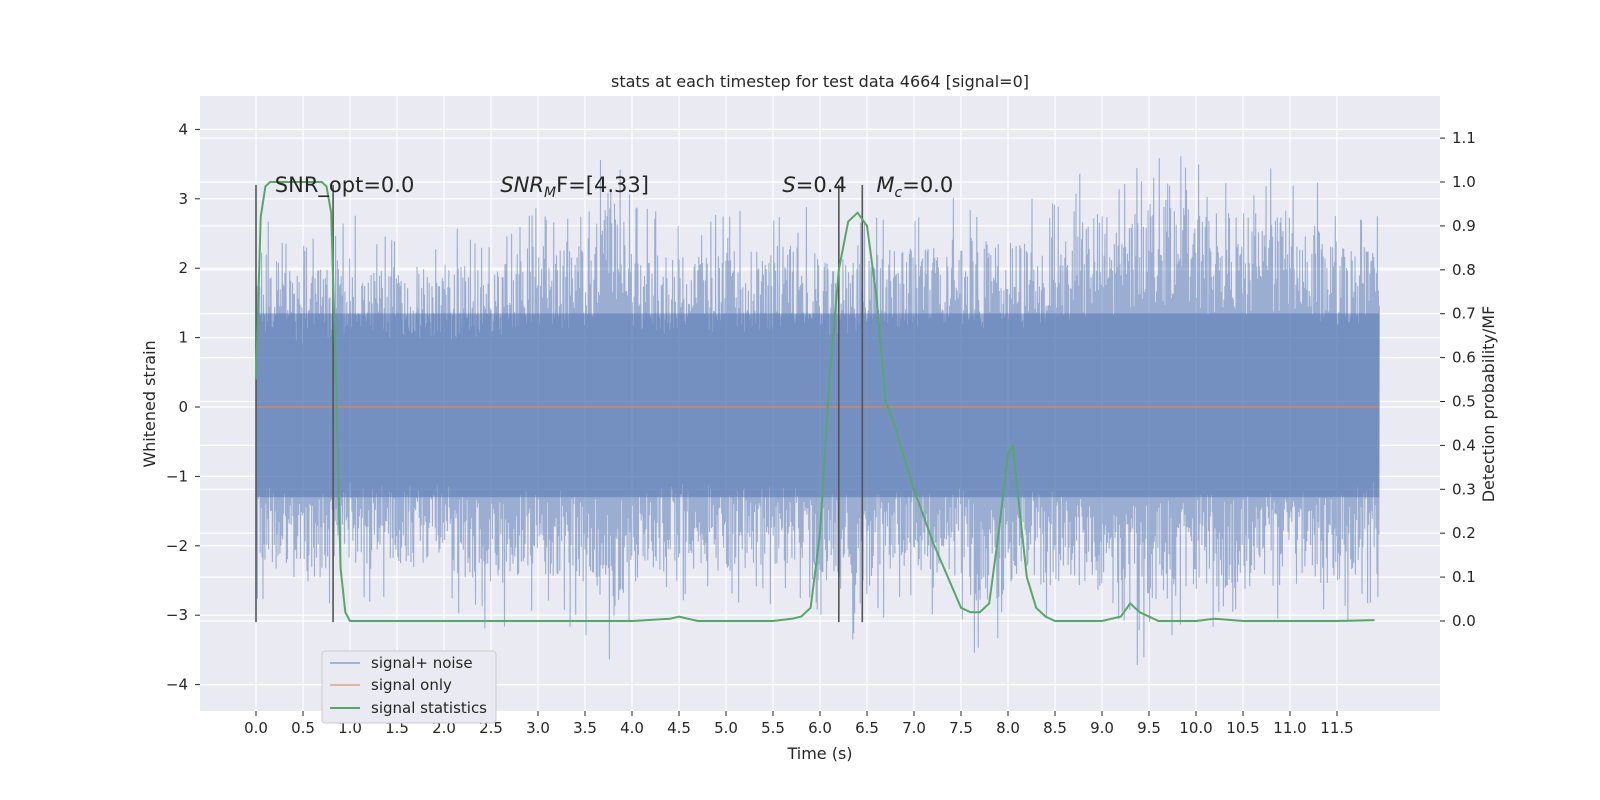 The height and width of the screenshot is (800, 1600). I want to click on x-tick-label: 11.5, so click(1336, 728).